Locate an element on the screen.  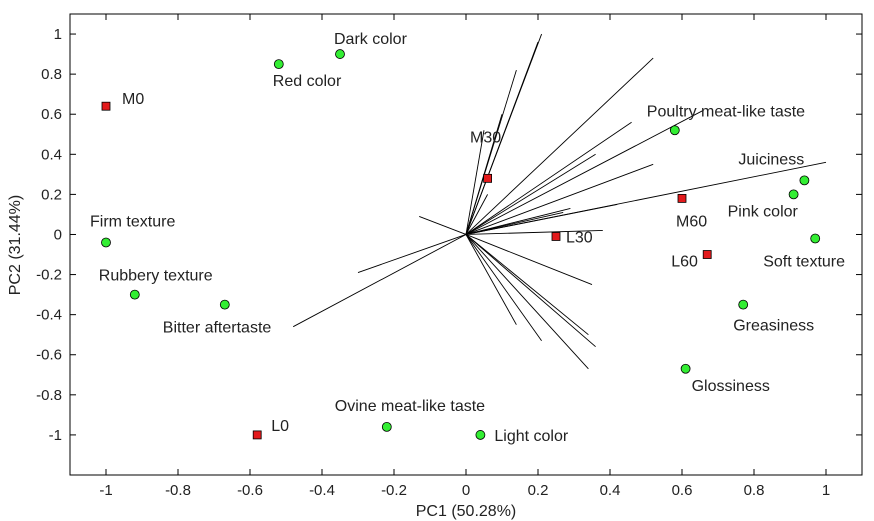
point-label-m30: M30 is located at coordinates (485, 137).